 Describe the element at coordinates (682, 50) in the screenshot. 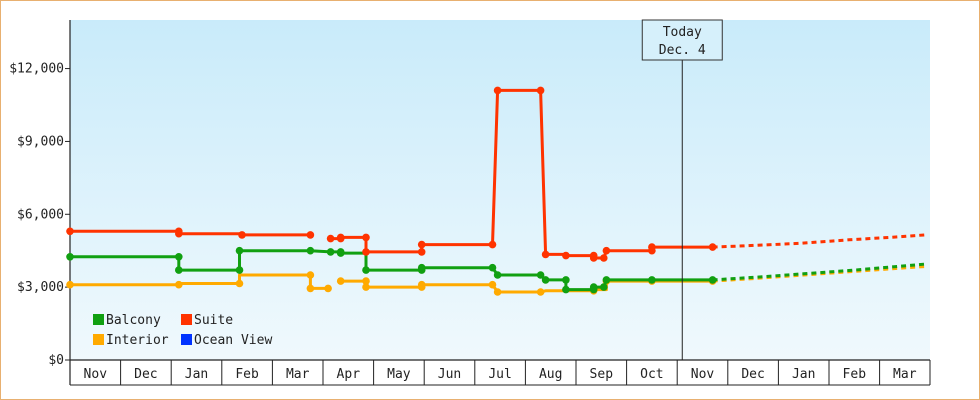

I see `today-date: Dec. 4` at that location.